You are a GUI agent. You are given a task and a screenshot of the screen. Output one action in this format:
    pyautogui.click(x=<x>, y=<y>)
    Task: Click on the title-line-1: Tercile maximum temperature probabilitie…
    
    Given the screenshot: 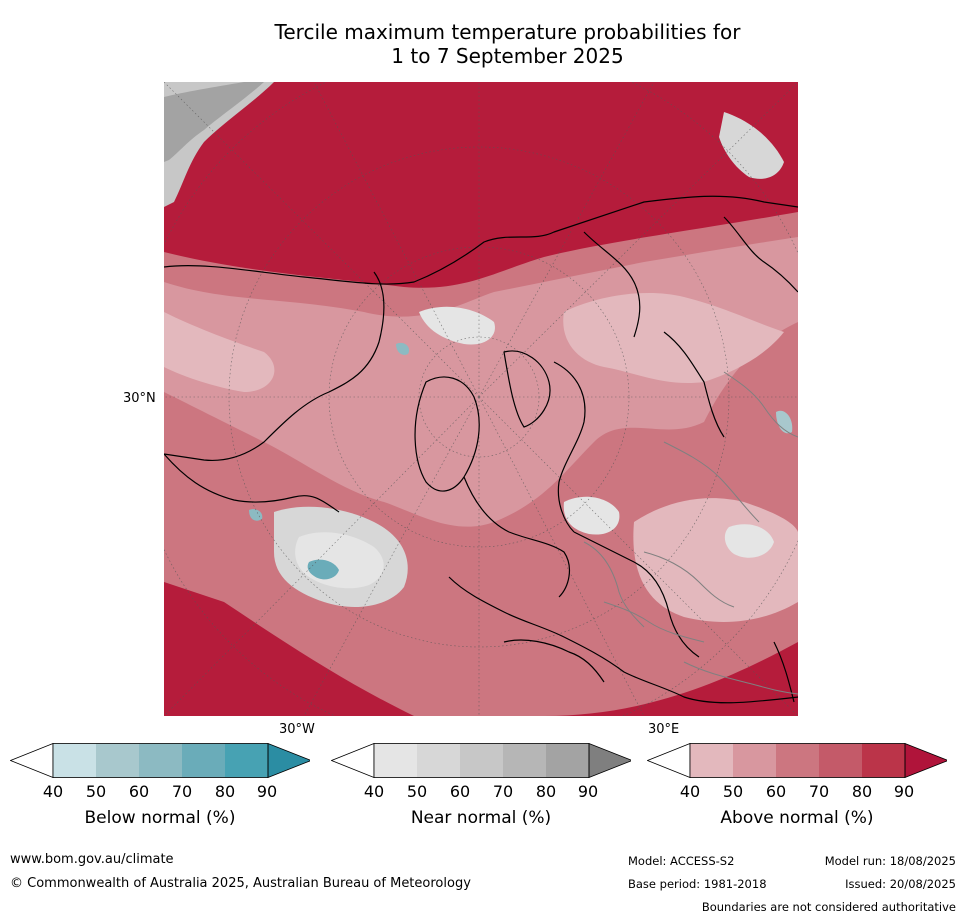 What is the action you would take?
    pyautogui.click(x=507, y=32)
    